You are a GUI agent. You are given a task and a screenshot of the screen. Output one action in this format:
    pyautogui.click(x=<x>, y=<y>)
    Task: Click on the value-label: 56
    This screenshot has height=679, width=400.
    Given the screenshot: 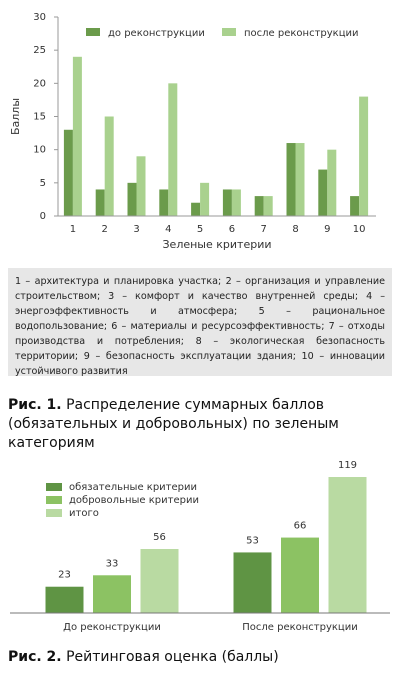 What is the action you would take?
    pyautogui.click(x=159, y=537)
    